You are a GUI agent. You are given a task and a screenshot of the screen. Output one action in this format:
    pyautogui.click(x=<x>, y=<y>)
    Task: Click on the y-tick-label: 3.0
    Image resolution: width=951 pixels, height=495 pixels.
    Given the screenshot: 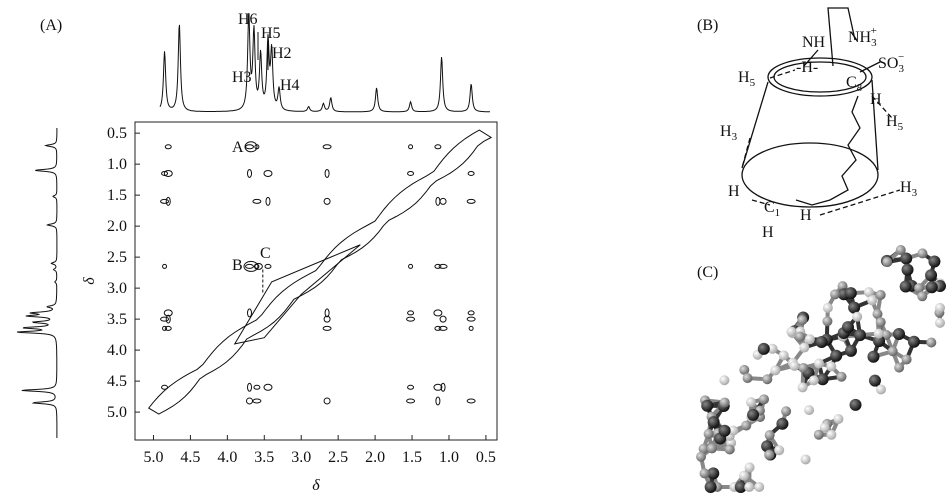 What is the action you would take?
    pyautogui.click(x=117, y=288)
    